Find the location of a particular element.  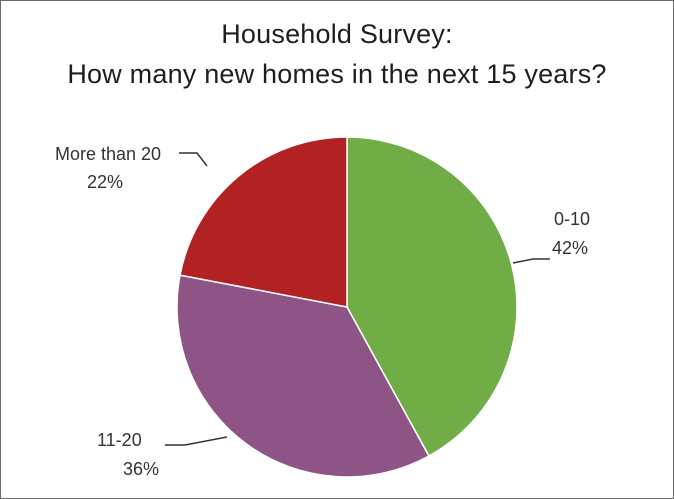

slice-value-more-than-20: 22% is located at coordinates (105, 182).